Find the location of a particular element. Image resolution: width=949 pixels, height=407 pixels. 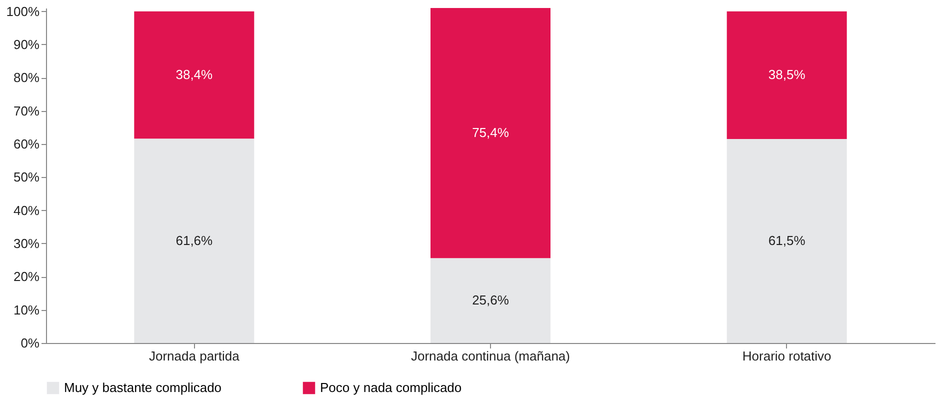

y-tick-label: 20% is located at coordinates (26, 276).